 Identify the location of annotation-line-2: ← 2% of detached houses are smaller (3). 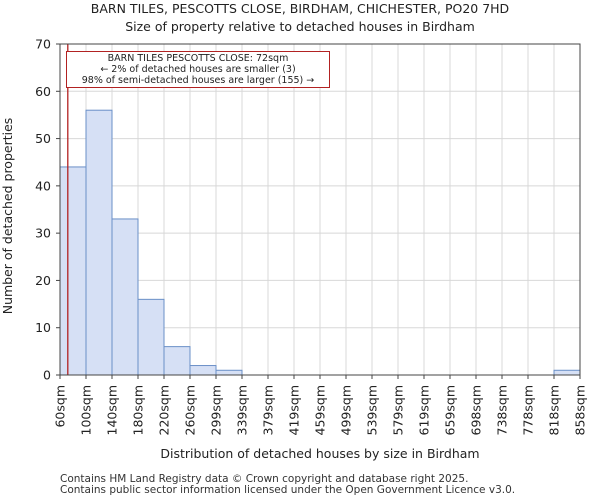
(198, 69).